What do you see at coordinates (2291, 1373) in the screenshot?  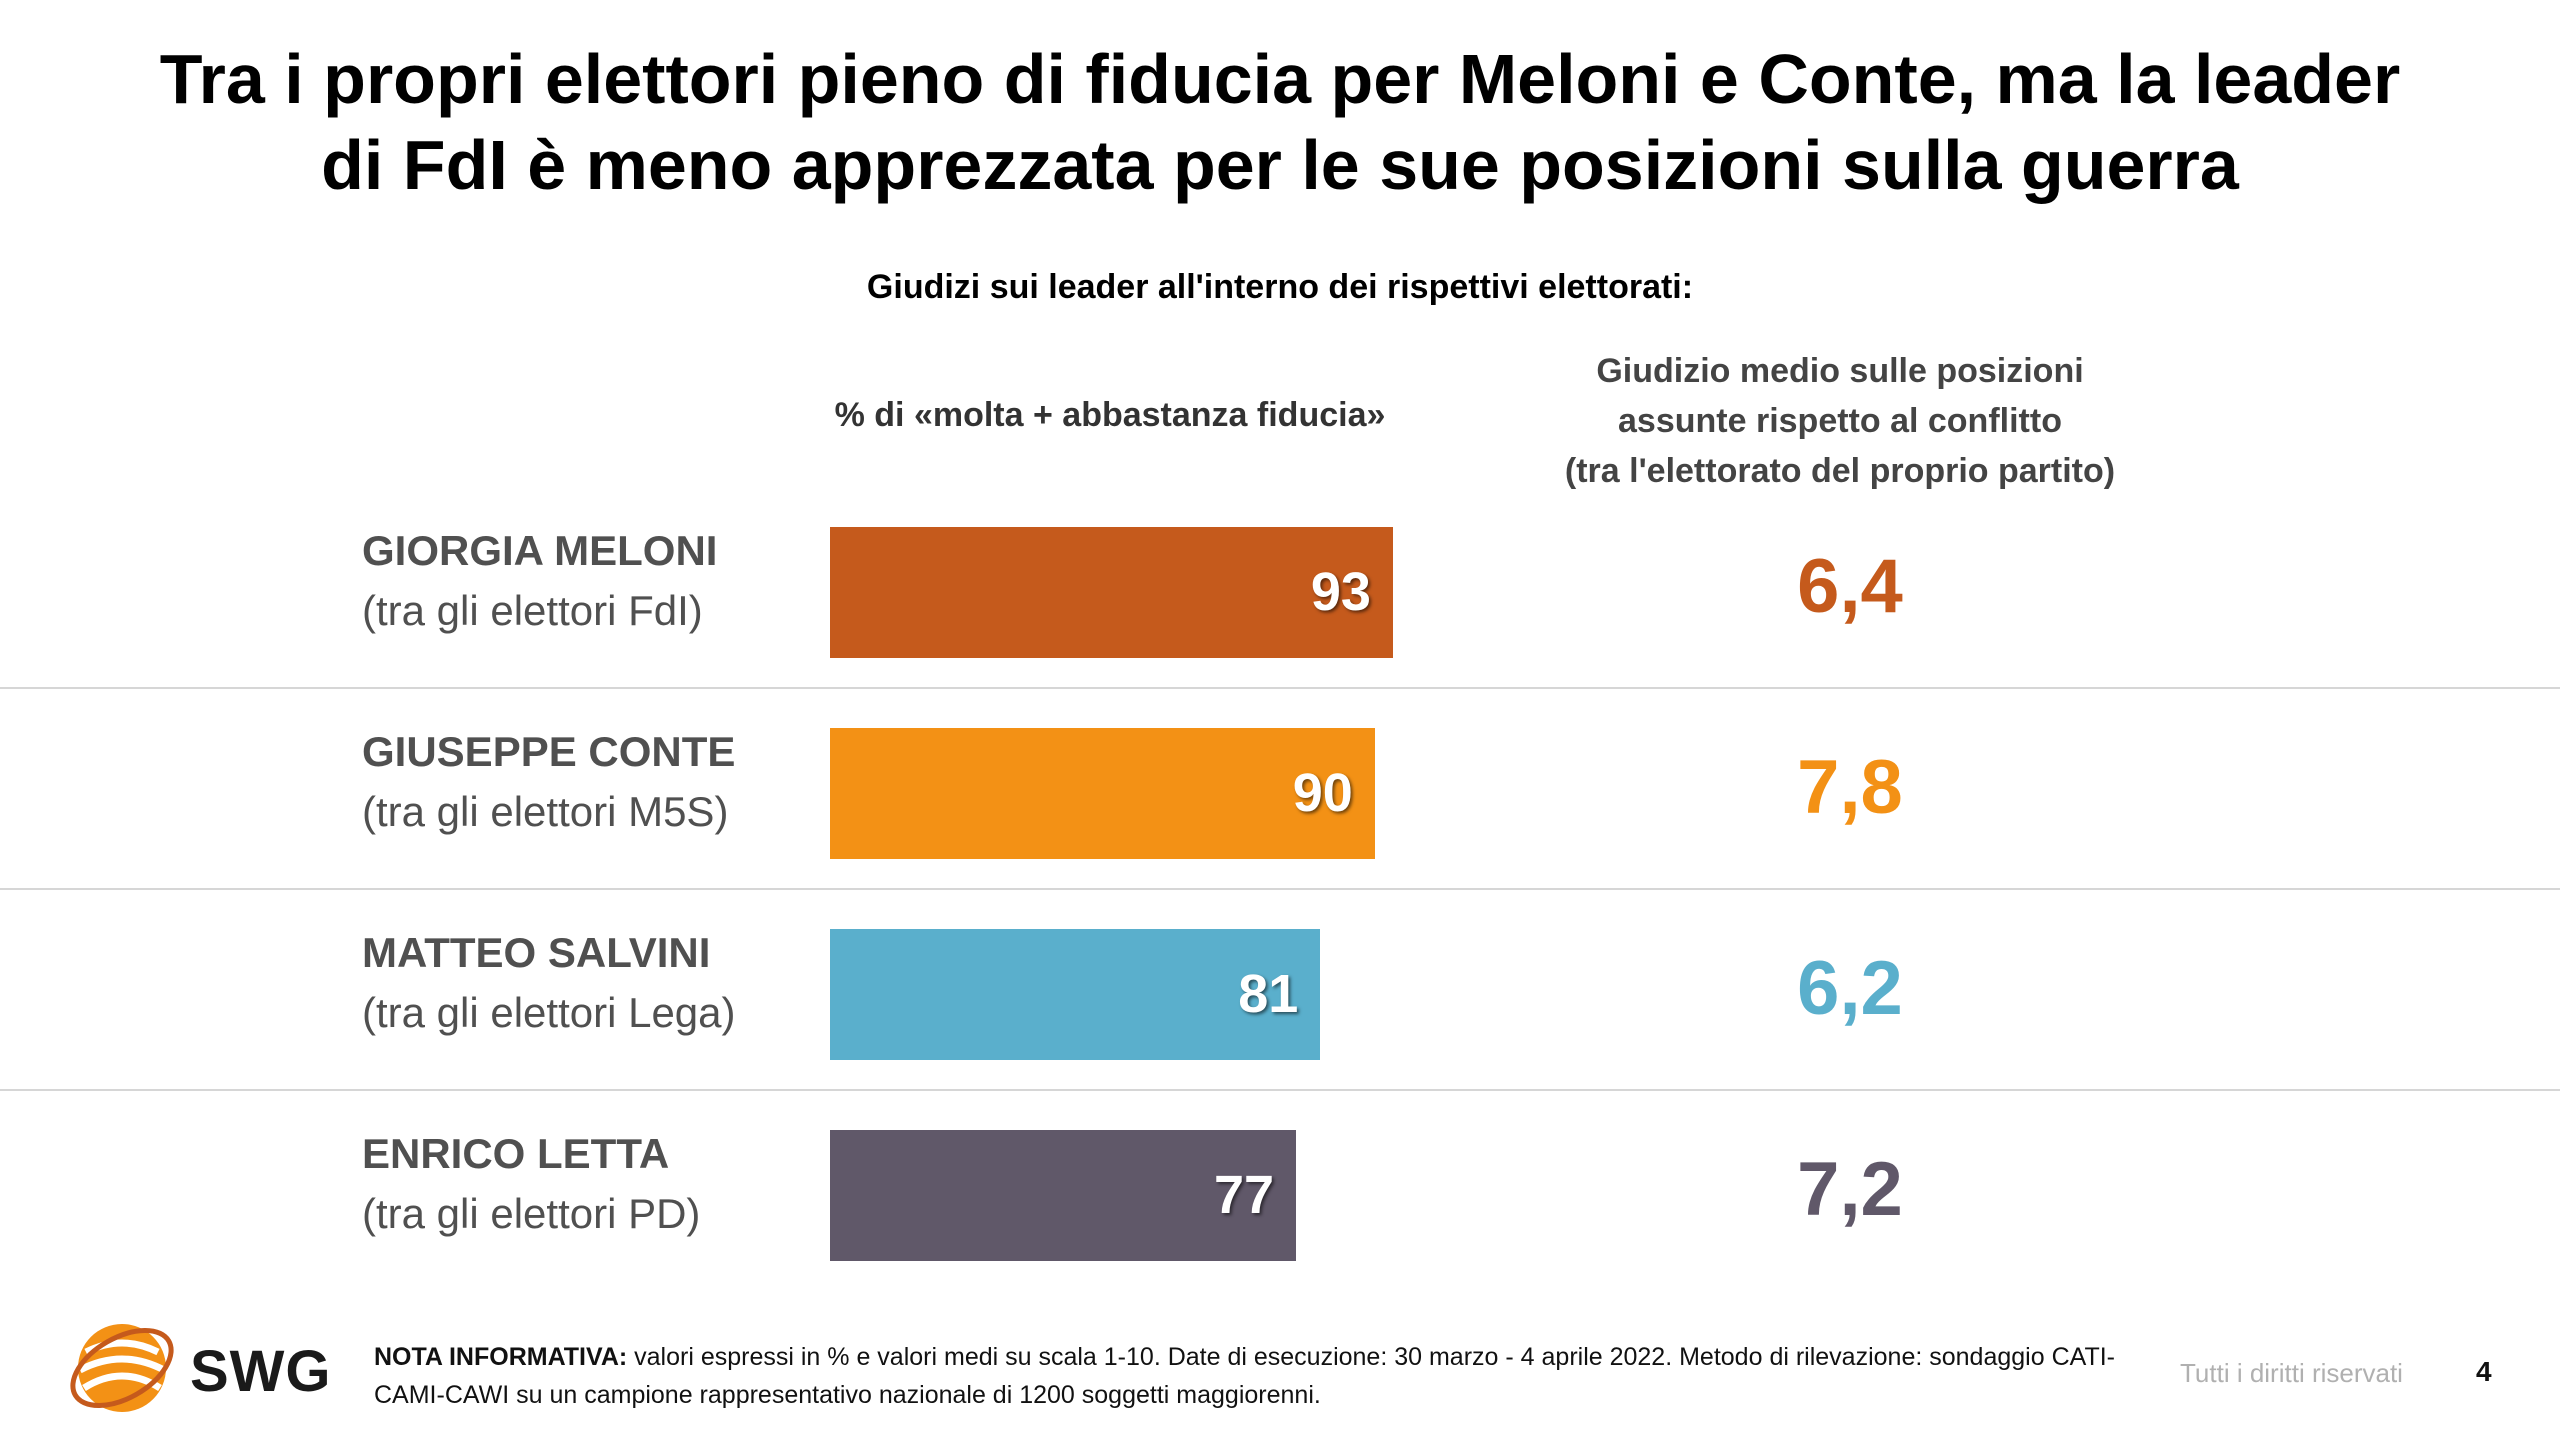 I see `rights-text: Tutti i diritti riservati` at bounding box center [2291, 1373].